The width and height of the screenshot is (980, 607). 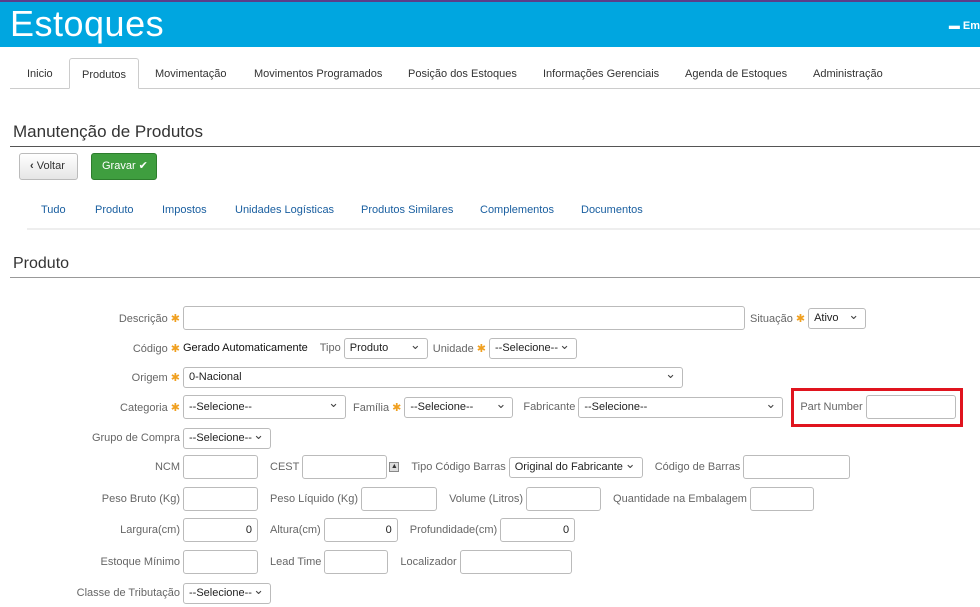 I want to click on altura-input: 0, so click(x=360, y=530).